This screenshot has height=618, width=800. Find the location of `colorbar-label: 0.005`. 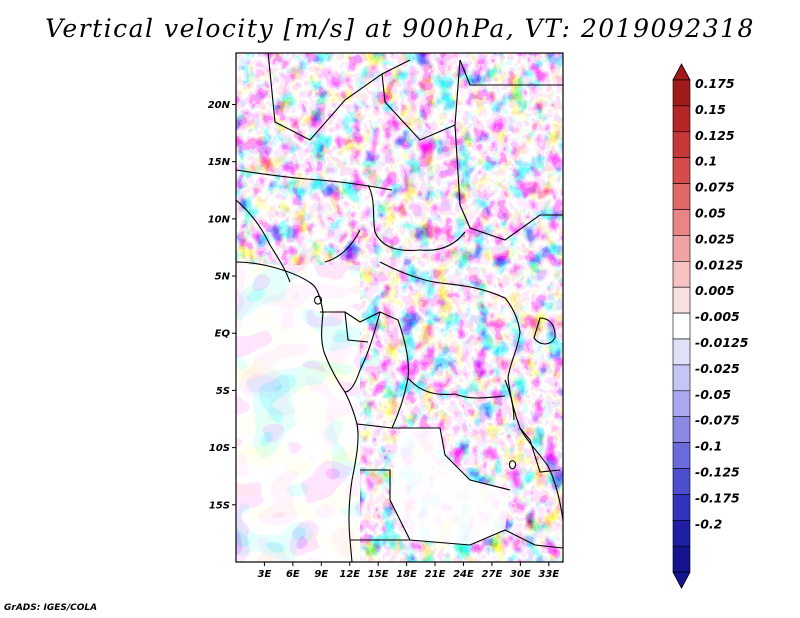

colorbar-label: 0.005 is located at coordinates (715, 290).